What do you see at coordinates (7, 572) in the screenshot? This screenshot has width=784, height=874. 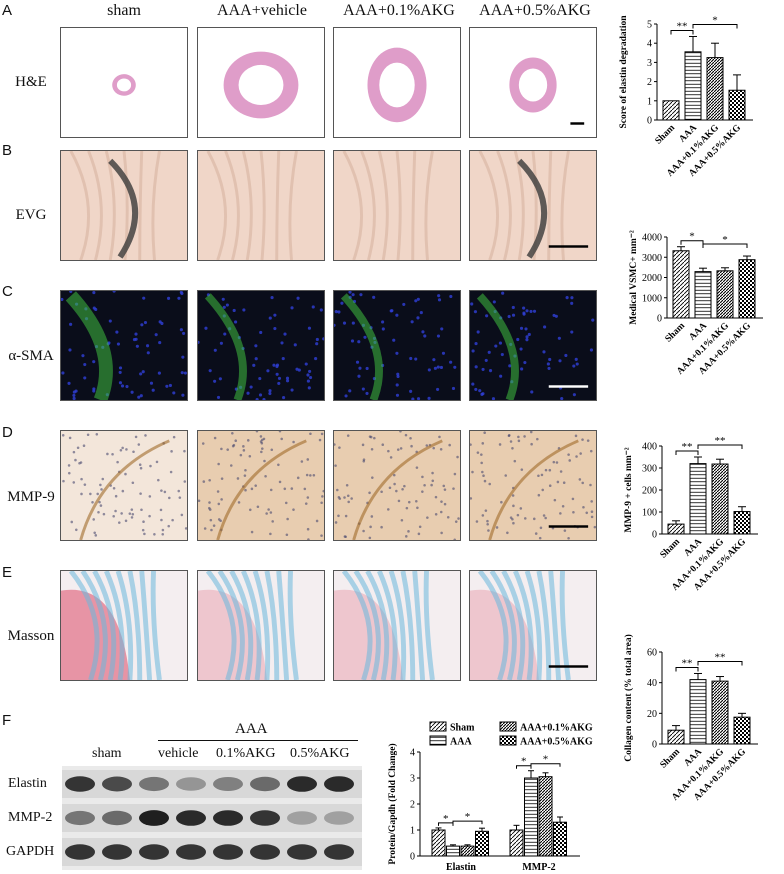 I see `panel-label-e: E` at bounding box center [7, 572].